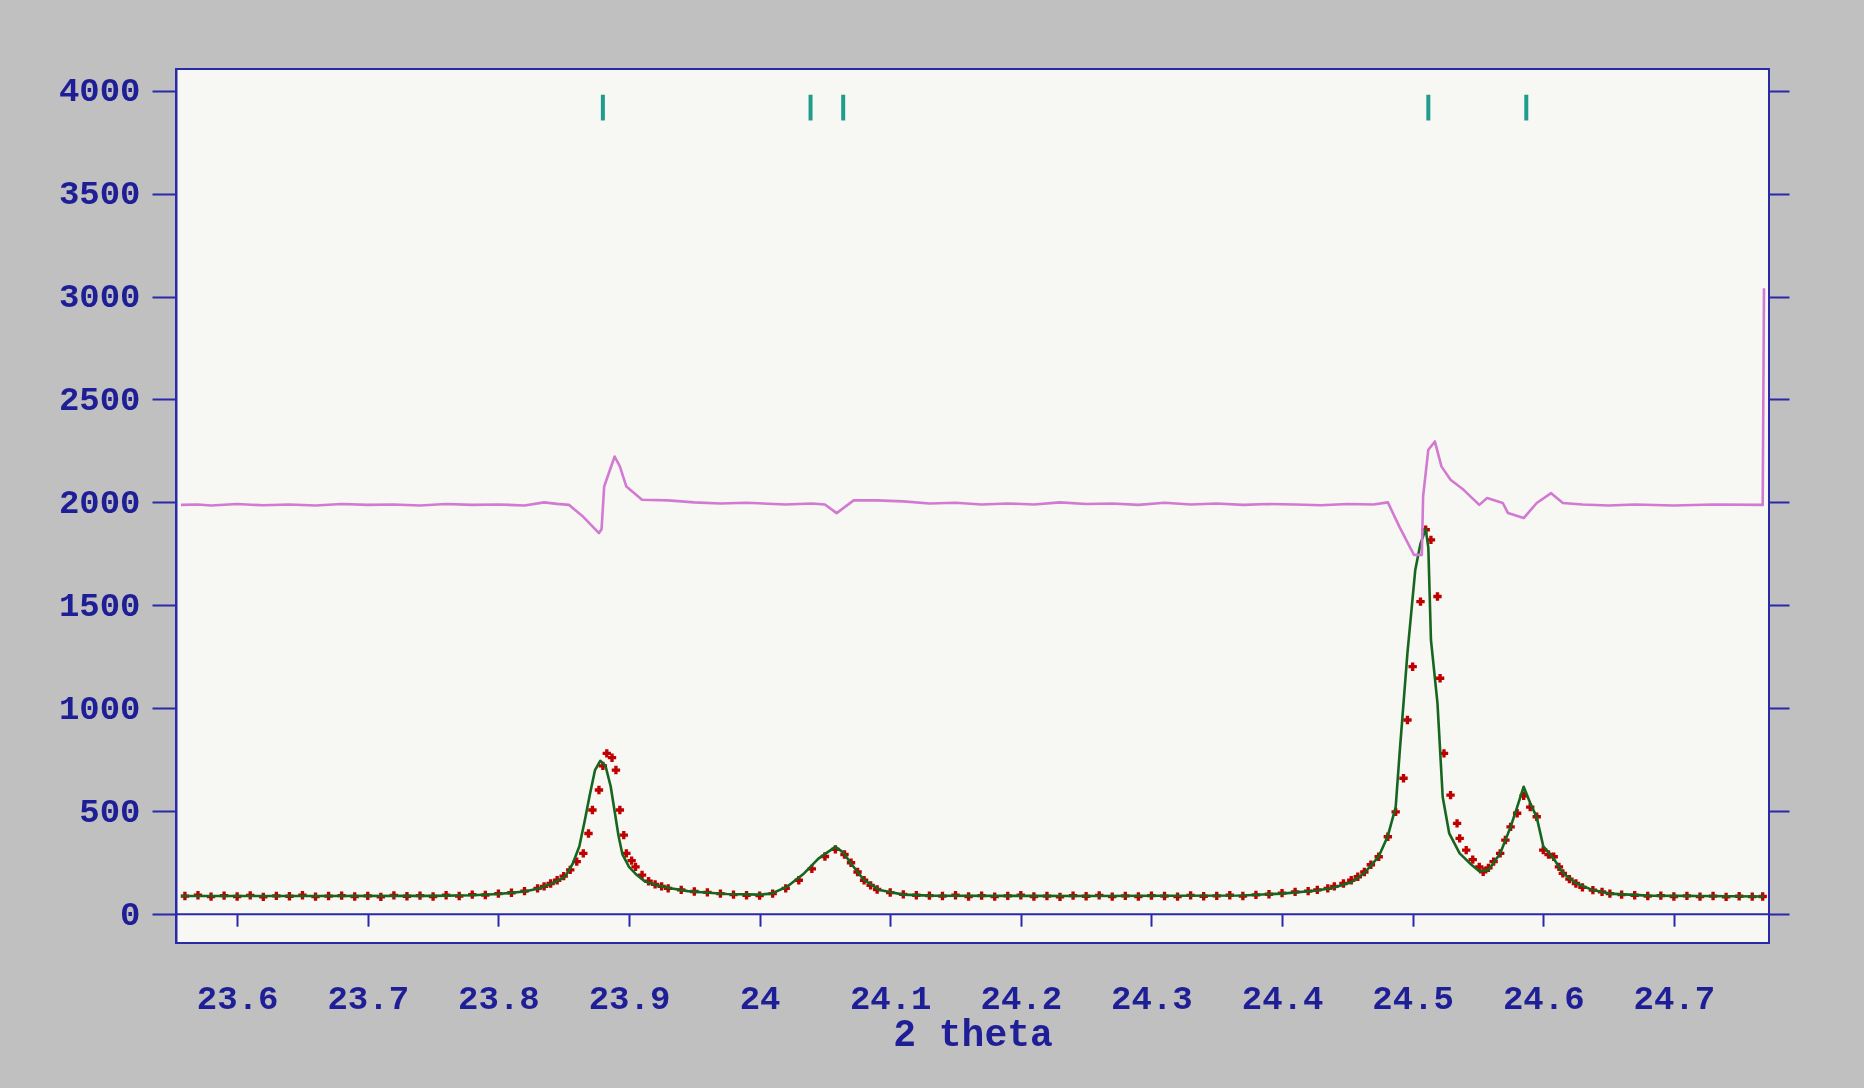 This screenshot has height=1088, width=1864. Describe the element at coordinates (99, 709) in the screenshot. I see `y-tick-label: 1000` at that location.